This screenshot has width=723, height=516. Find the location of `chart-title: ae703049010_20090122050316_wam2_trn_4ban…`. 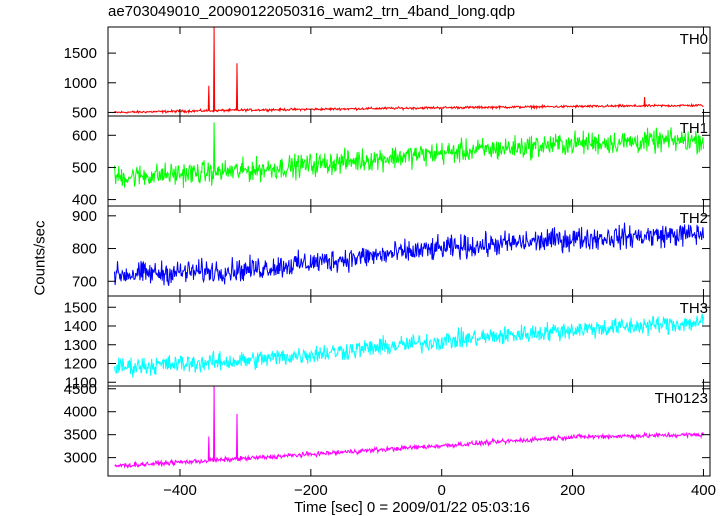

chart-title: ae703049010_20090122050316_wam2_trn_4ban… is located at coordinates (312, 11).